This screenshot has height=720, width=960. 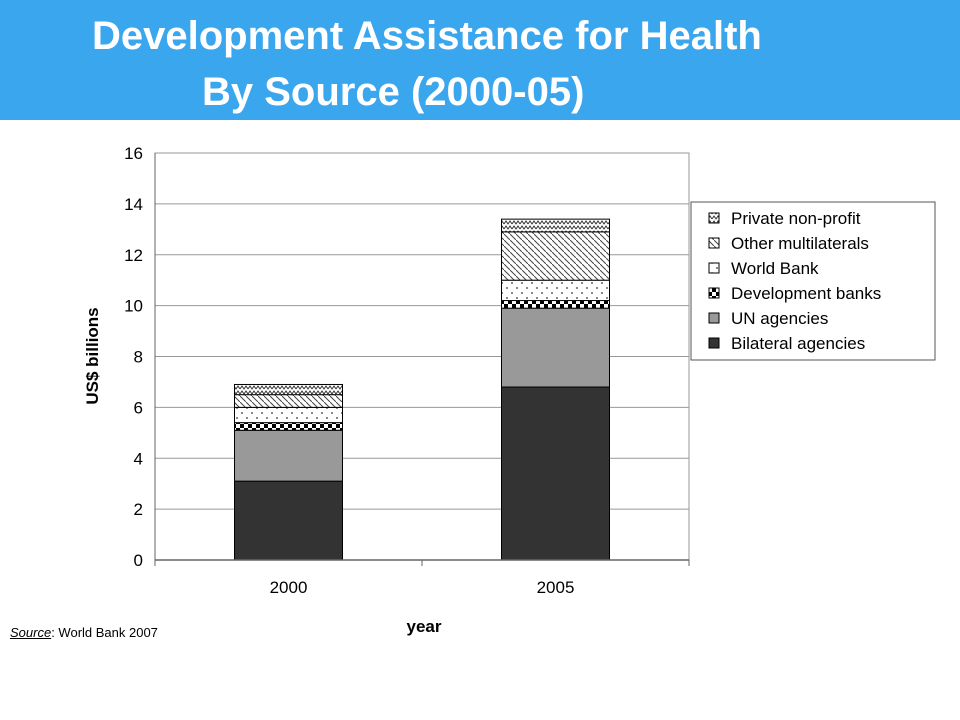 What do you see at coordinates (133, 255) in the screenshot?
I see `y-tick-label: 12` at bounding box center [133, 255].